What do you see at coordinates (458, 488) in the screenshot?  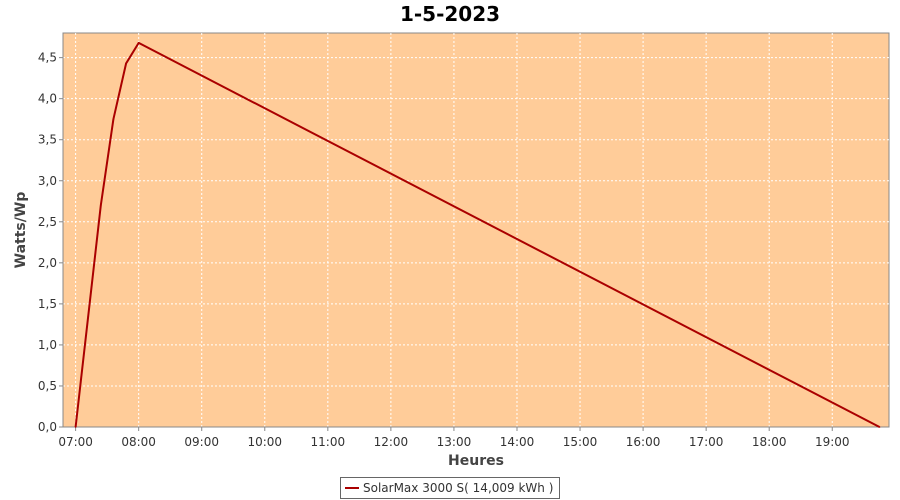 I see `legend-entry-label: SolarMax 3000 S( 14,009 kWh )` at bounding box center [458, 488].